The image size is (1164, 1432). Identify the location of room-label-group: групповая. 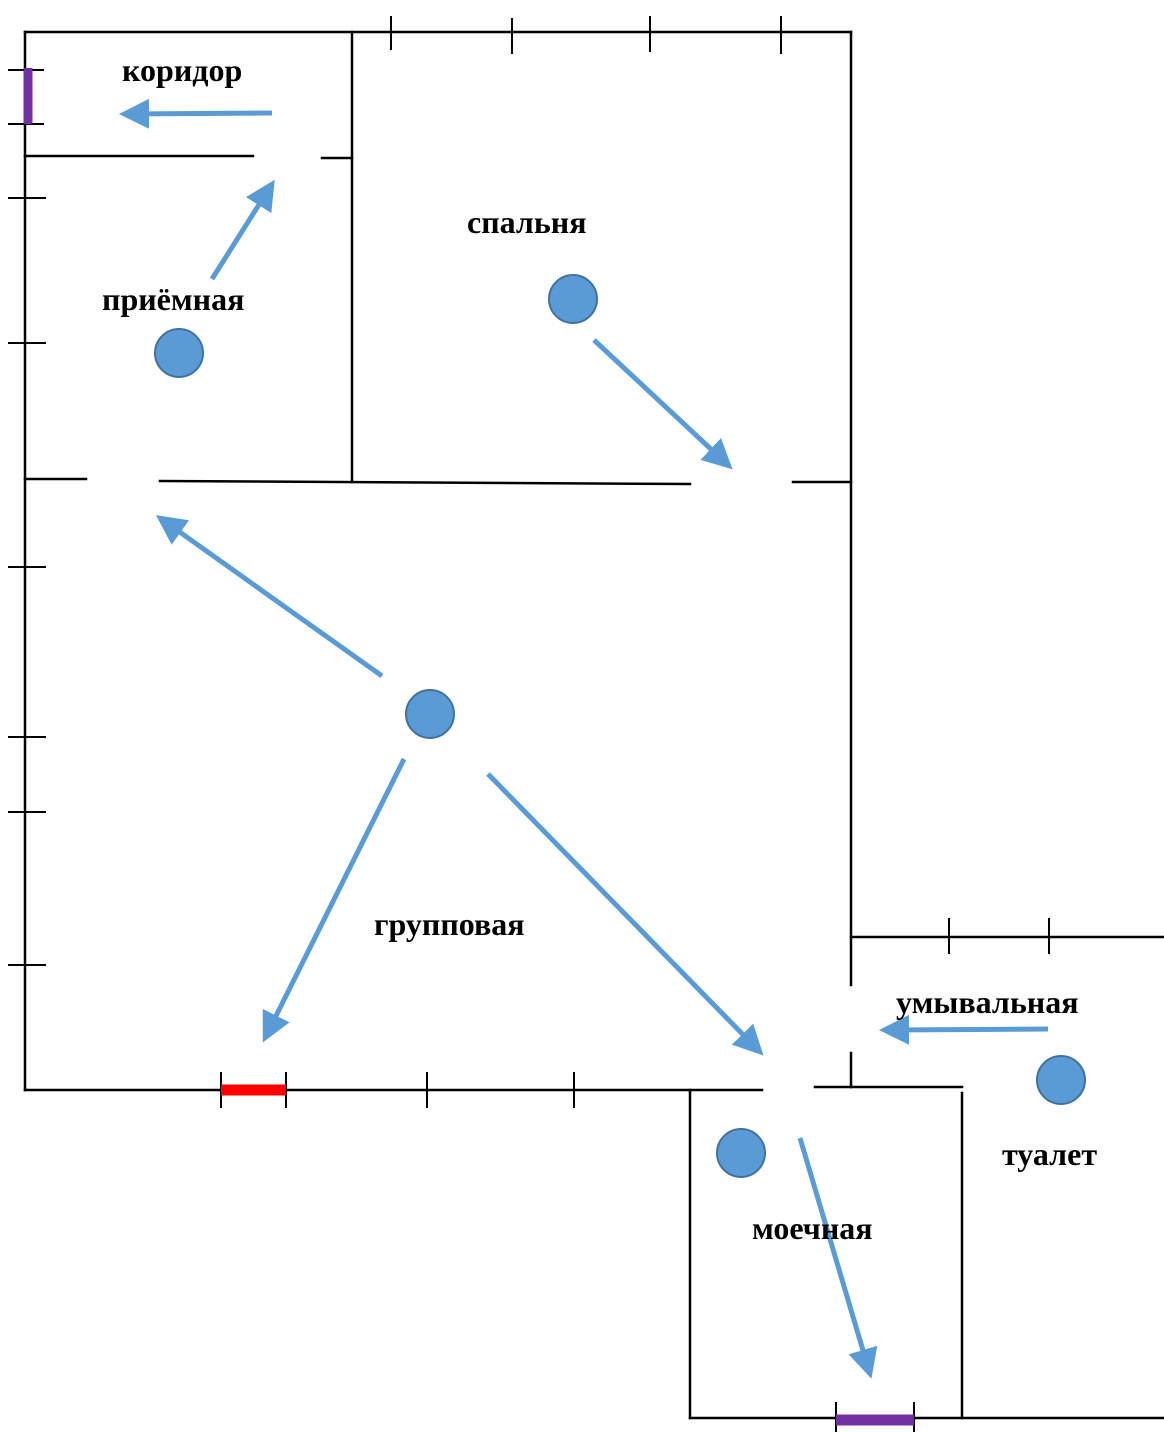
(449, 924).